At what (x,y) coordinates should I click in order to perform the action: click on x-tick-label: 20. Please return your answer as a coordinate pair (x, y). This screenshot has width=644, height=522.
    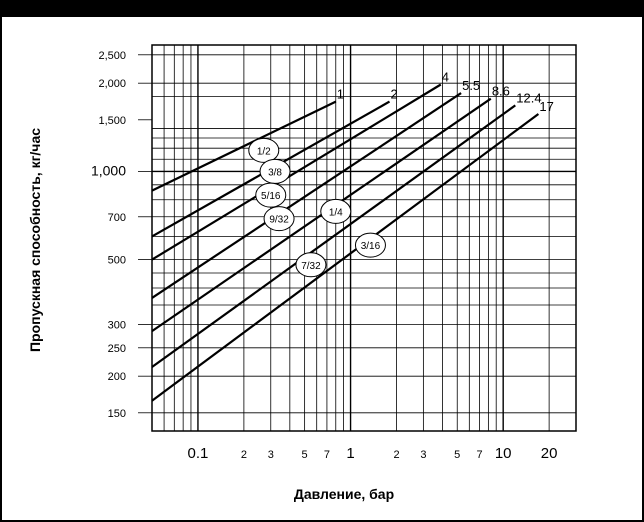
    Looking at the image, I should click on (549, 453).